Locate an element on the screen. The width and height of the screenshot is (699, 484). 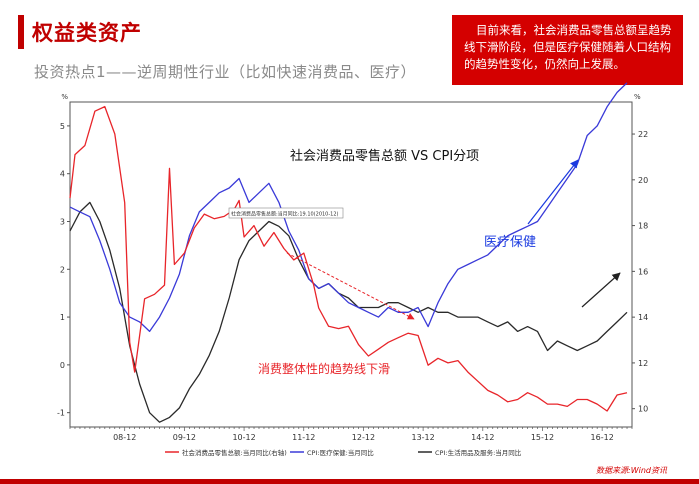
right-axis-tick-label: 18 is located at coordinates (643, 226).